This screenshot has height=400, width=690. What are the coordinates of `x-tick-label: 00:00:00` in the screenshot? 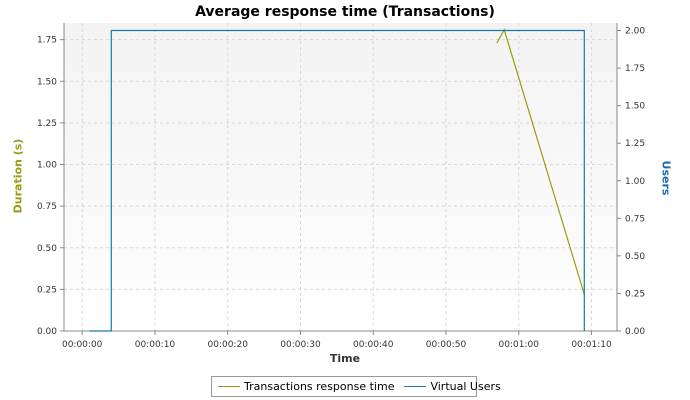 It's located at (82, 345).